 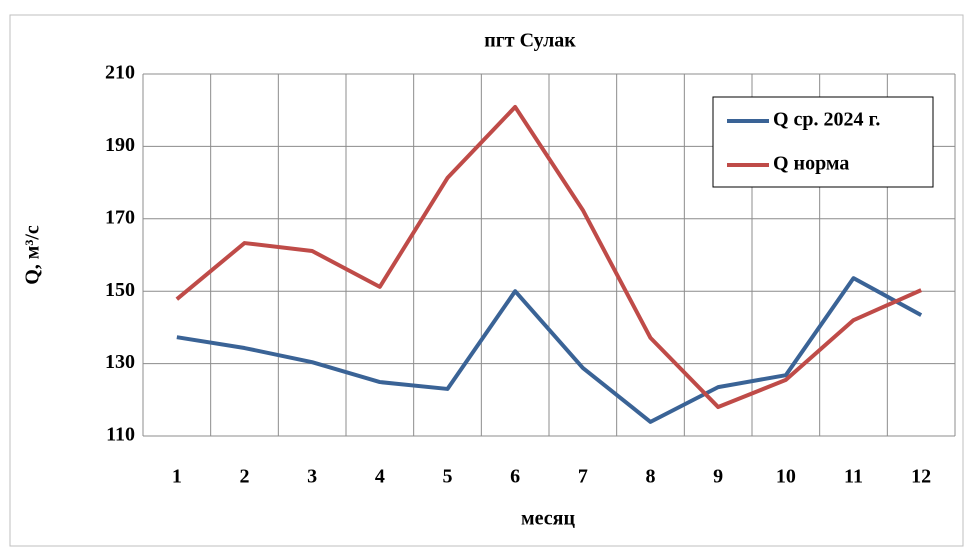 What do you see at coordinates (380, 477) in the screenshot?
I see `x-tick-label: 4` at bounding box center [380, 477].